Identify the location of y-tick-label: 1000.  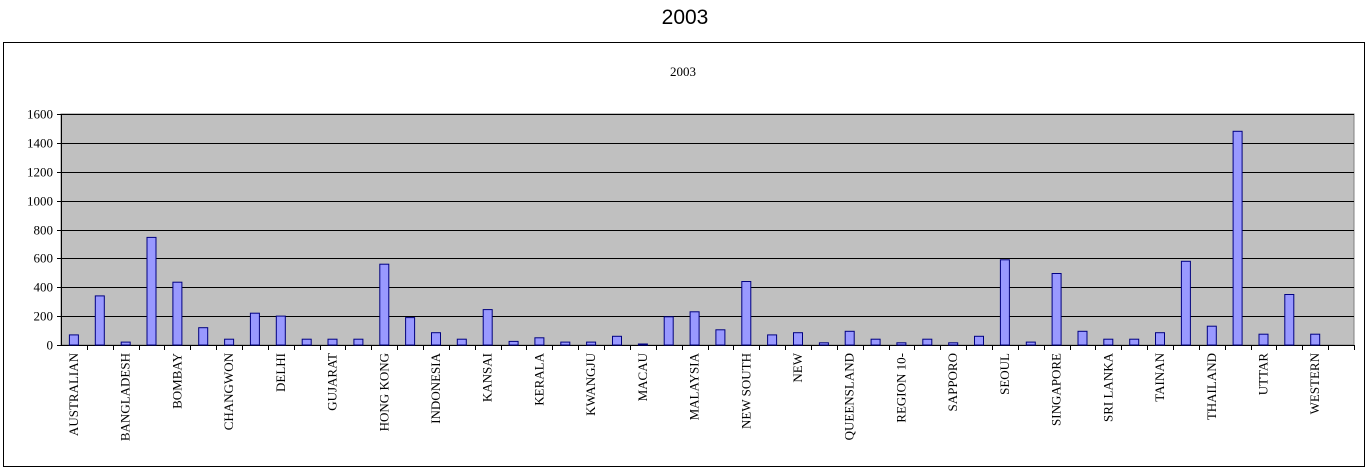
(40, 201).